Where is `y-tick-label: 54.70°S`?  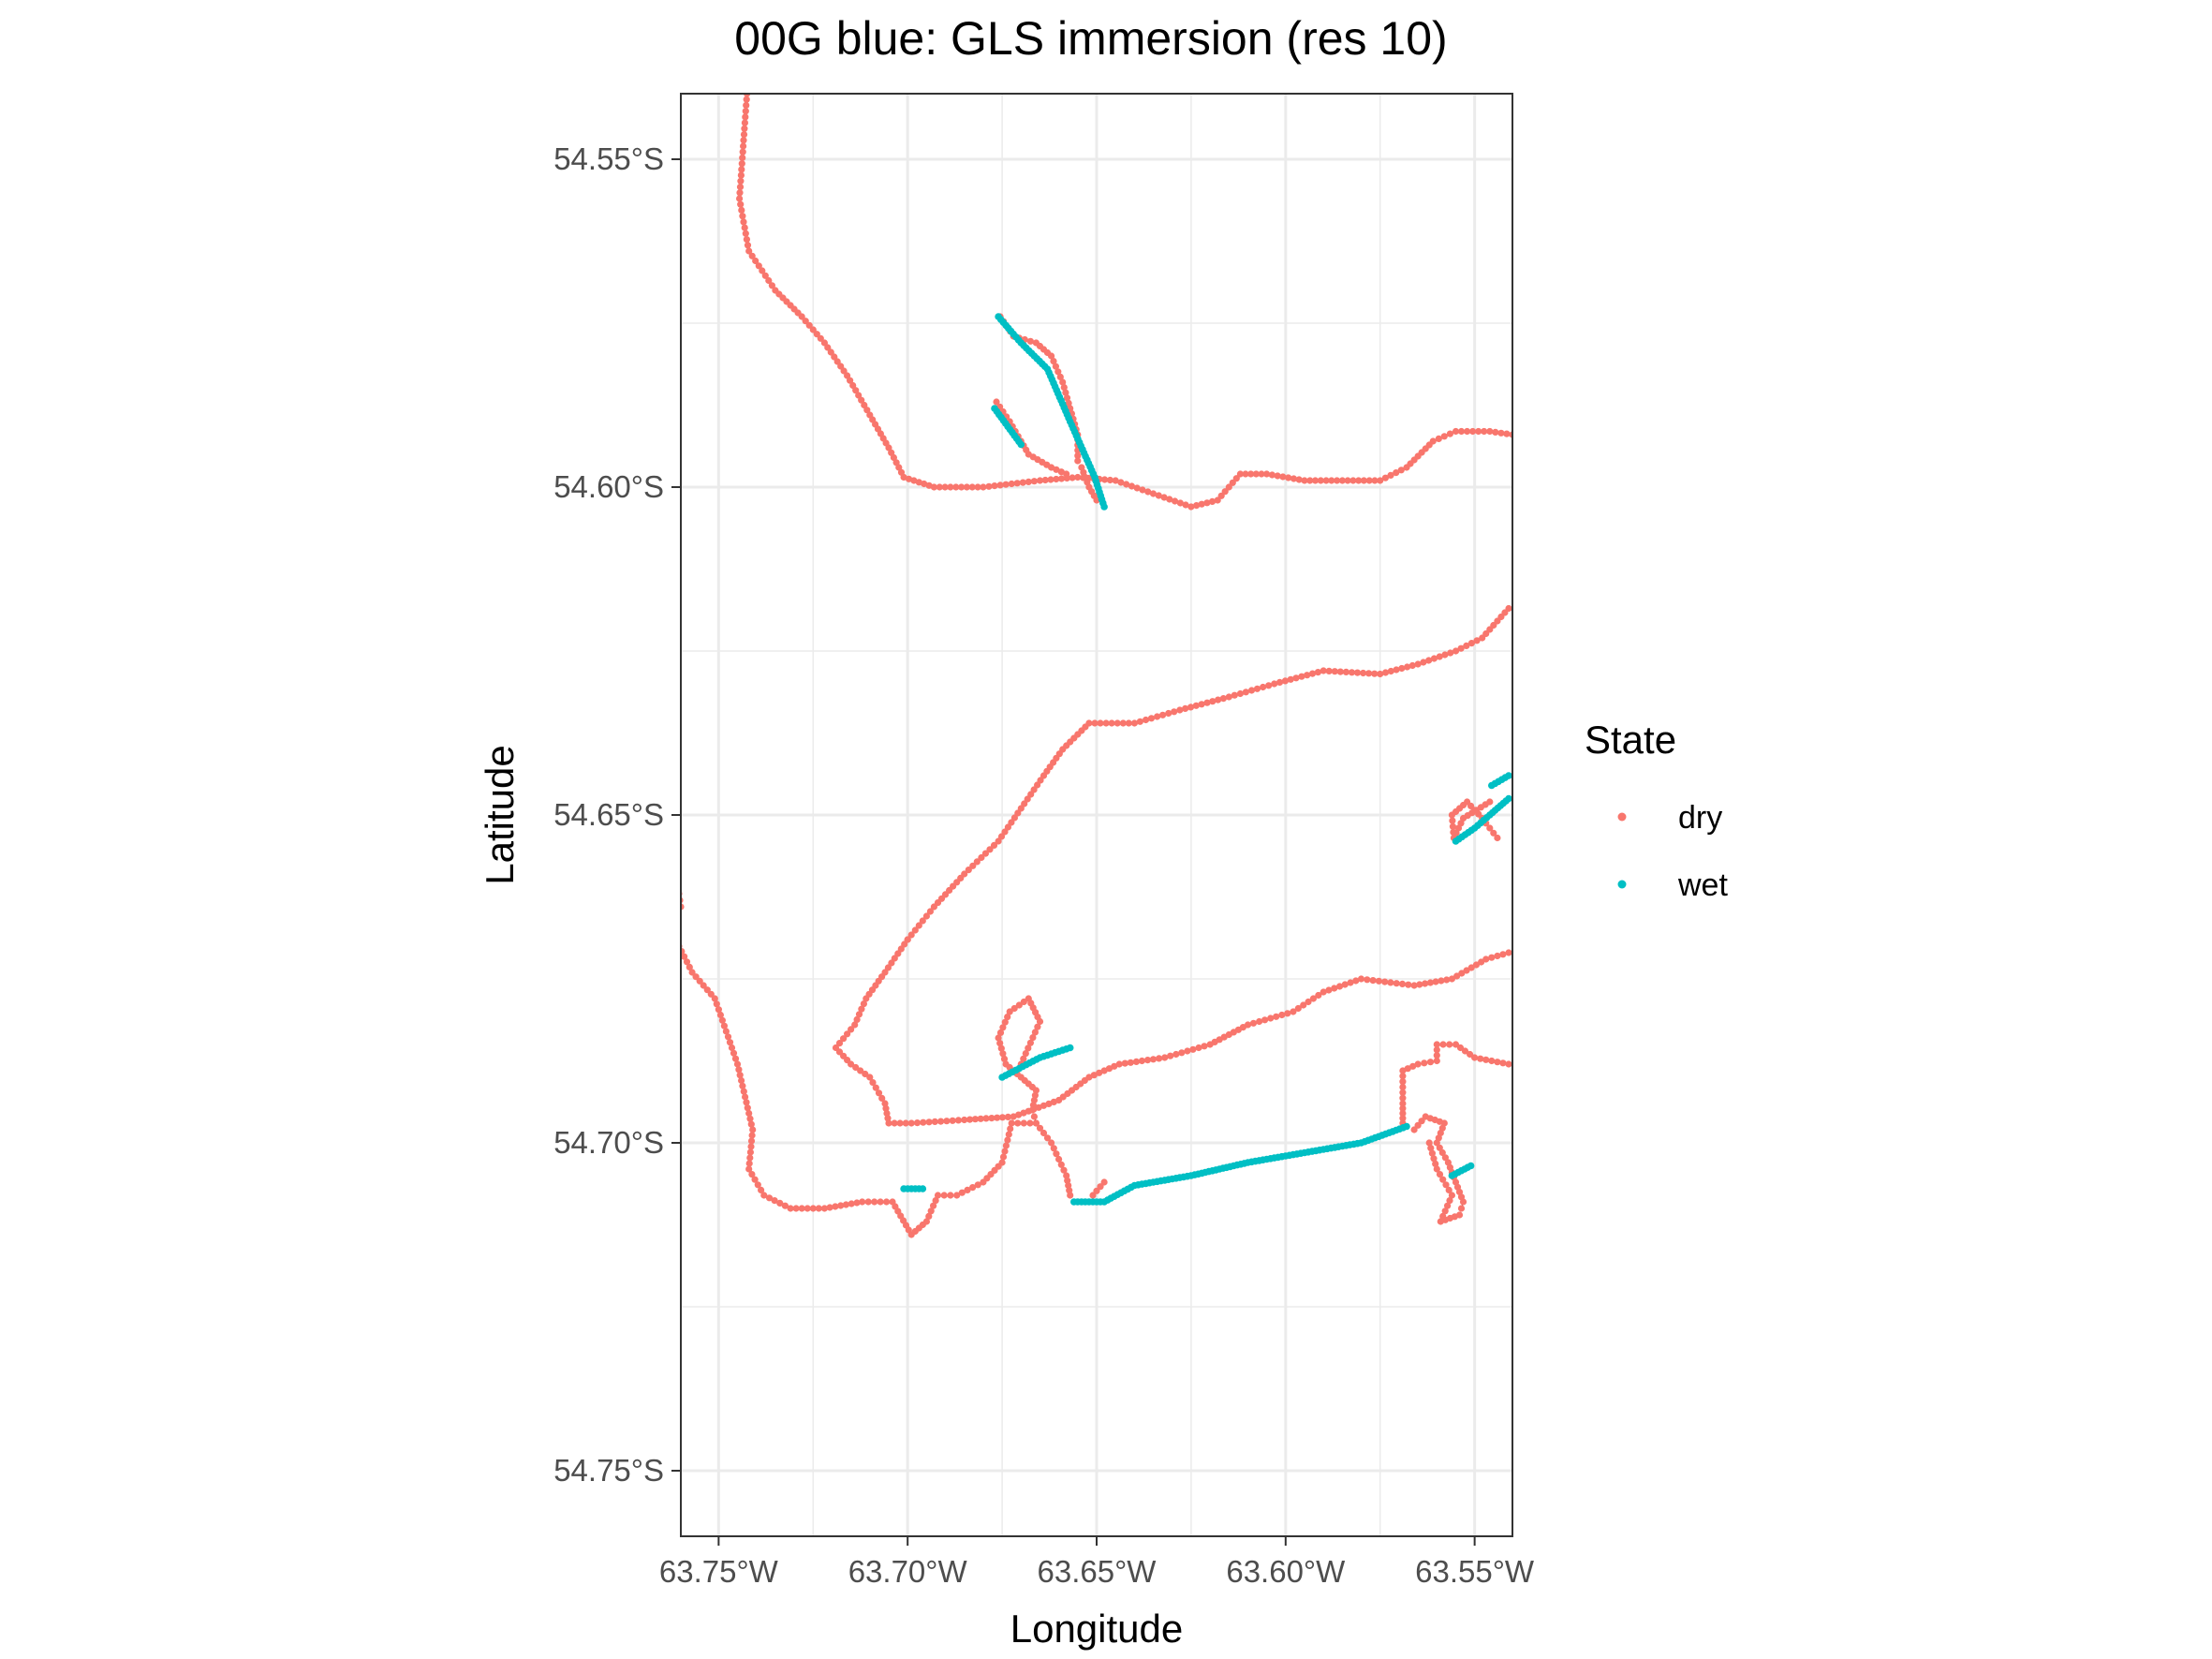
y-tick-label: 54.70°S is located at coordinates (609, 1142).